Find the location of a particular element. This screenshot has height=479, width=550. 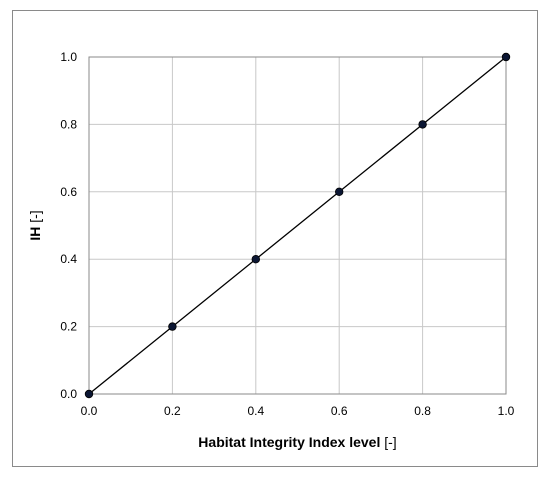

x-tick-label: 0.6 is located at coordinates (339, 411).